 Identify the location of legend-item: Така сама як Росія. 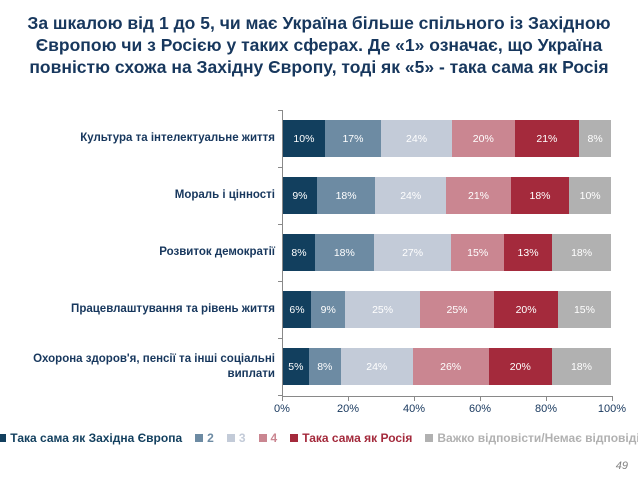
(351, 438).